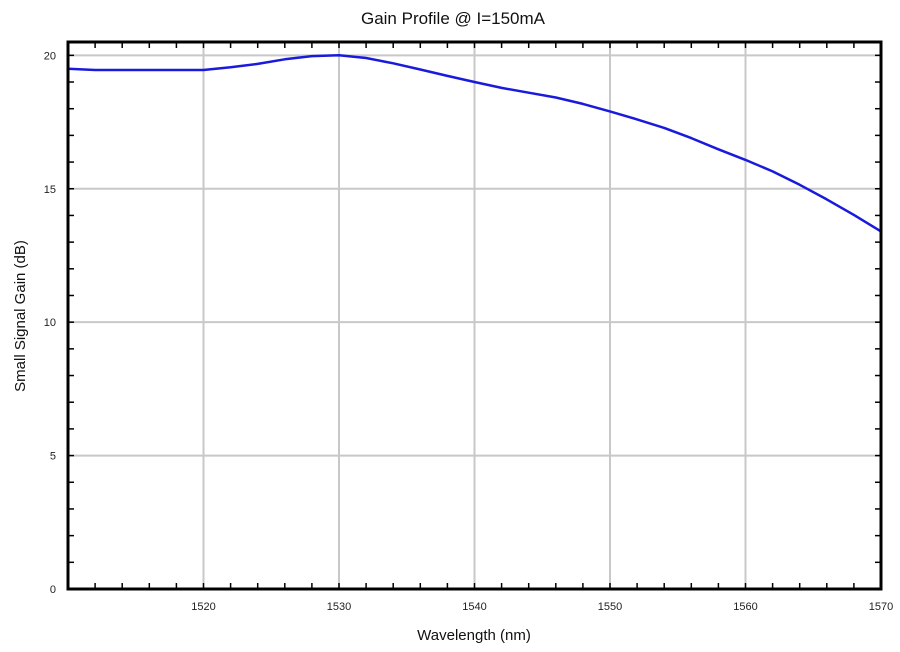 The width and height of the screenshot is (900, 652). I want to click on y-ticks: 0 5 10 15 20, so click(50, 323).